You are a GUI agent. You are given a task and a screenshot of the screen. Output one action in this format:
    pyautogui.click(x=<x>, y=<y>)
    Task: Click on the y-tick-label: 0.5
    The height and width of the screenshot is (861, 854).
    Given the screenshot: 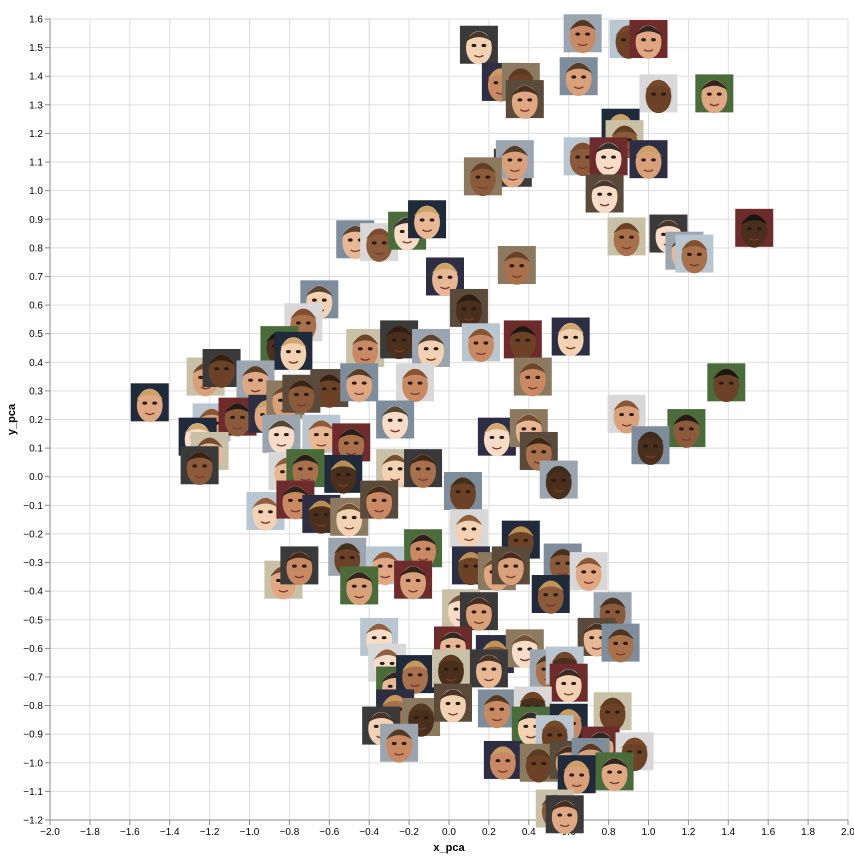 What is the action you would take?
    pyautogui.click(x=36, y=334)
    